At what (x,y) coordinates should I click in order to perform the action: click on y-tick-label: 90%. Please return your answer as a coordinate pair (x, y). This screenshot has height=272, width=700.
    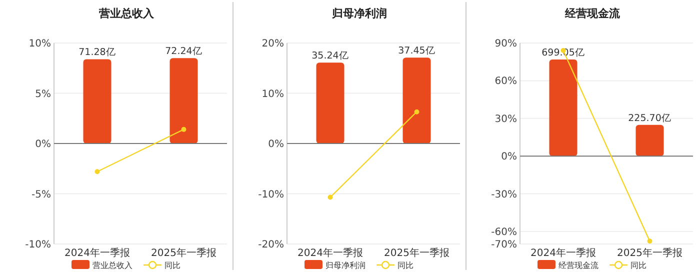
    Looking at the image, I should click on (505, 44).